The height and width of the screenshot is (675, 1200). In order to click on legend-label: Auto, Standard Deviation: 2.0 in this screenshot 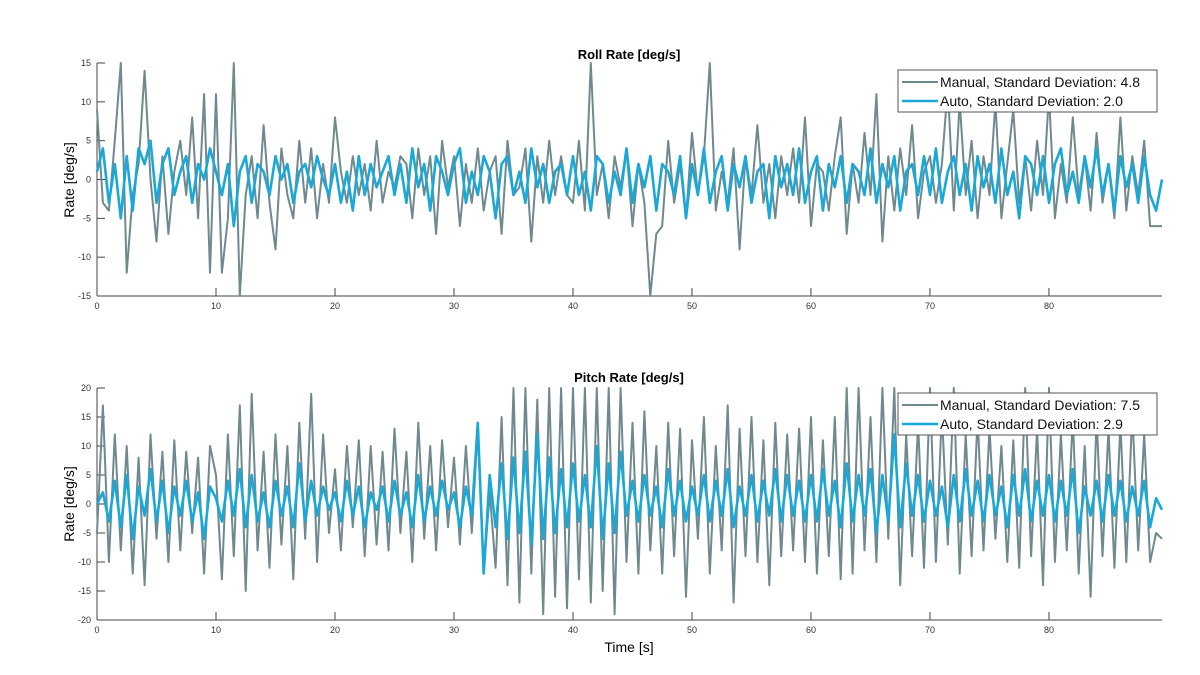, I will do `click(1031, 101)`.